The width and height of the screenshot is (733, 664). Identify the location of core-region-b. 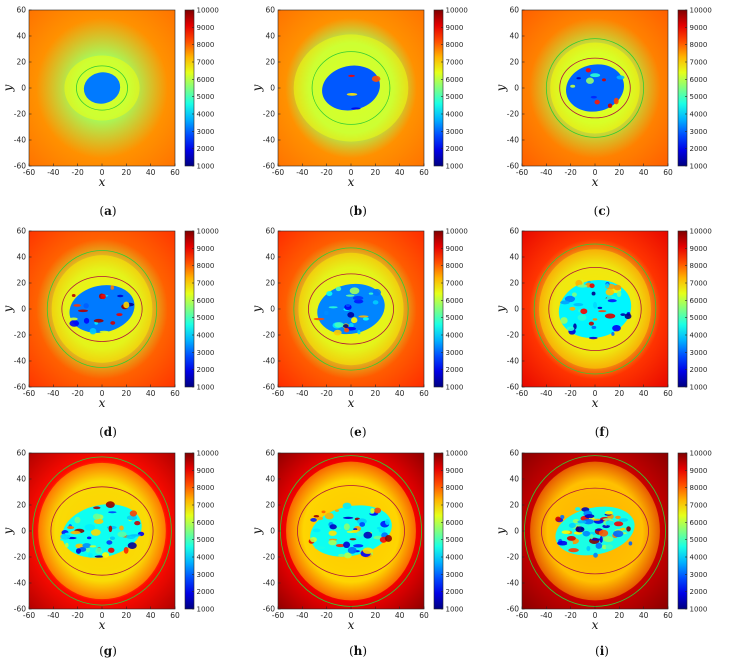
(351, 88).